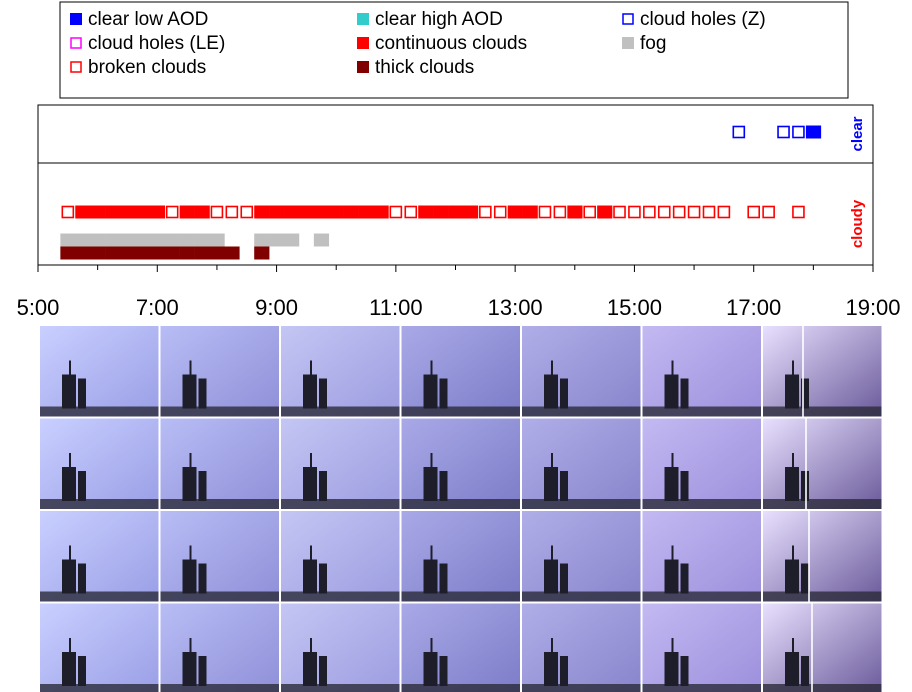 This screenshot has height=692, width=912. What do you see at coordinates (156, 43) in the screenshot?
I see `legend-label: cloud holes (LE)` at bounding box center [156, 43].